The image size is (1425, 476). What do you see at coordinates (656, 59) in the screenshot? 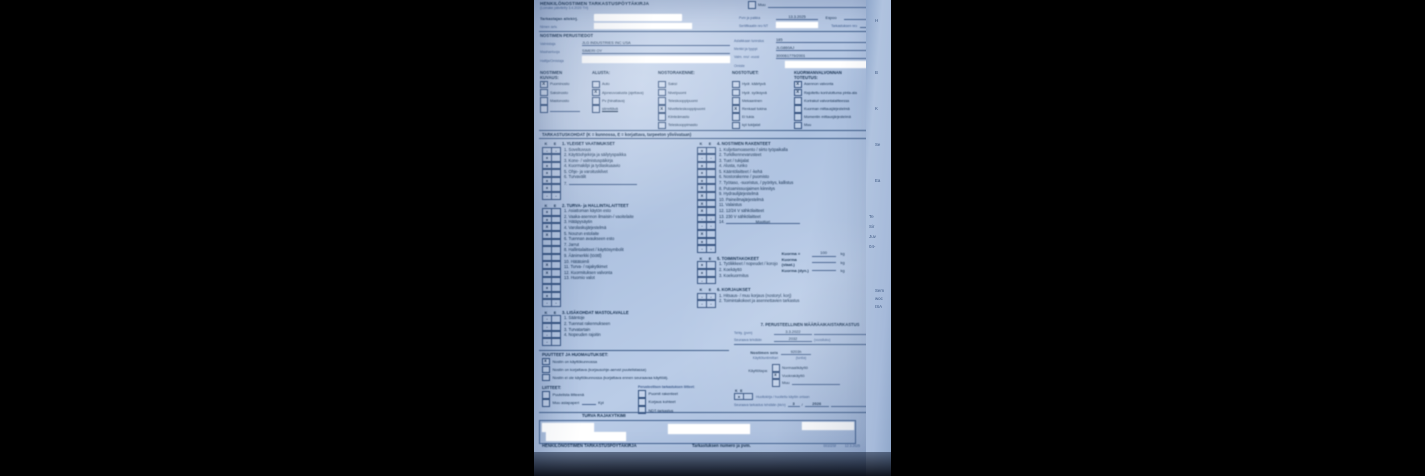
I see `owner-value-redacted` at bounding box center [656, 59].